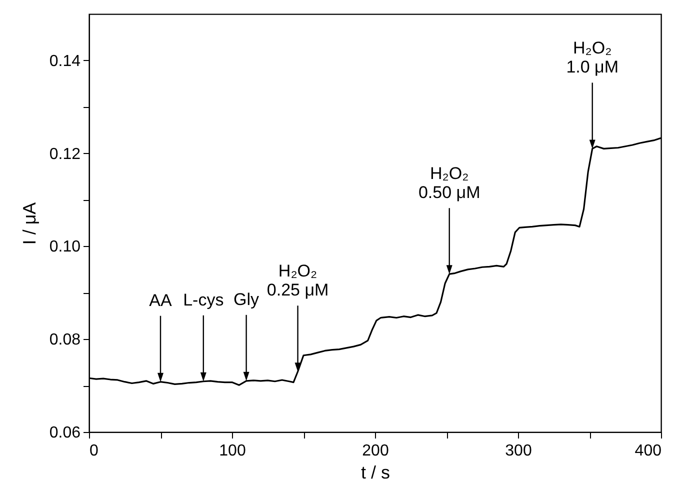 The height and width of the screenshot is (494, 679). I want to click on y-tick-label: 0.08, so click(65, 340).